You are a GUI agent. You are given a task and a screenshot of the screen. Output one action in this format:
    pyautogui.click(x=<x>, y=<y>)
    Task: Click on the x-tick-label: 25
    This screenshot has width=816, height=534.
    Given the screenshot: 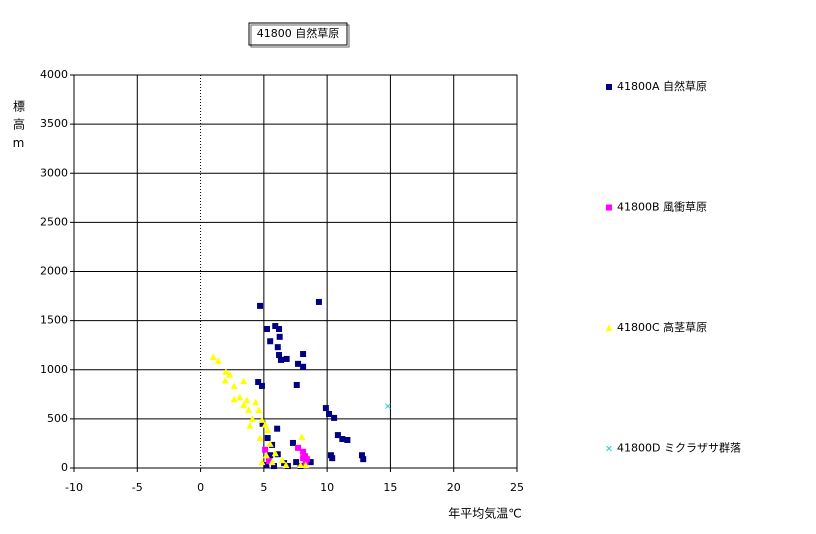 What is the action you would take?
    pyautogui.click(x=517, y=487)
    